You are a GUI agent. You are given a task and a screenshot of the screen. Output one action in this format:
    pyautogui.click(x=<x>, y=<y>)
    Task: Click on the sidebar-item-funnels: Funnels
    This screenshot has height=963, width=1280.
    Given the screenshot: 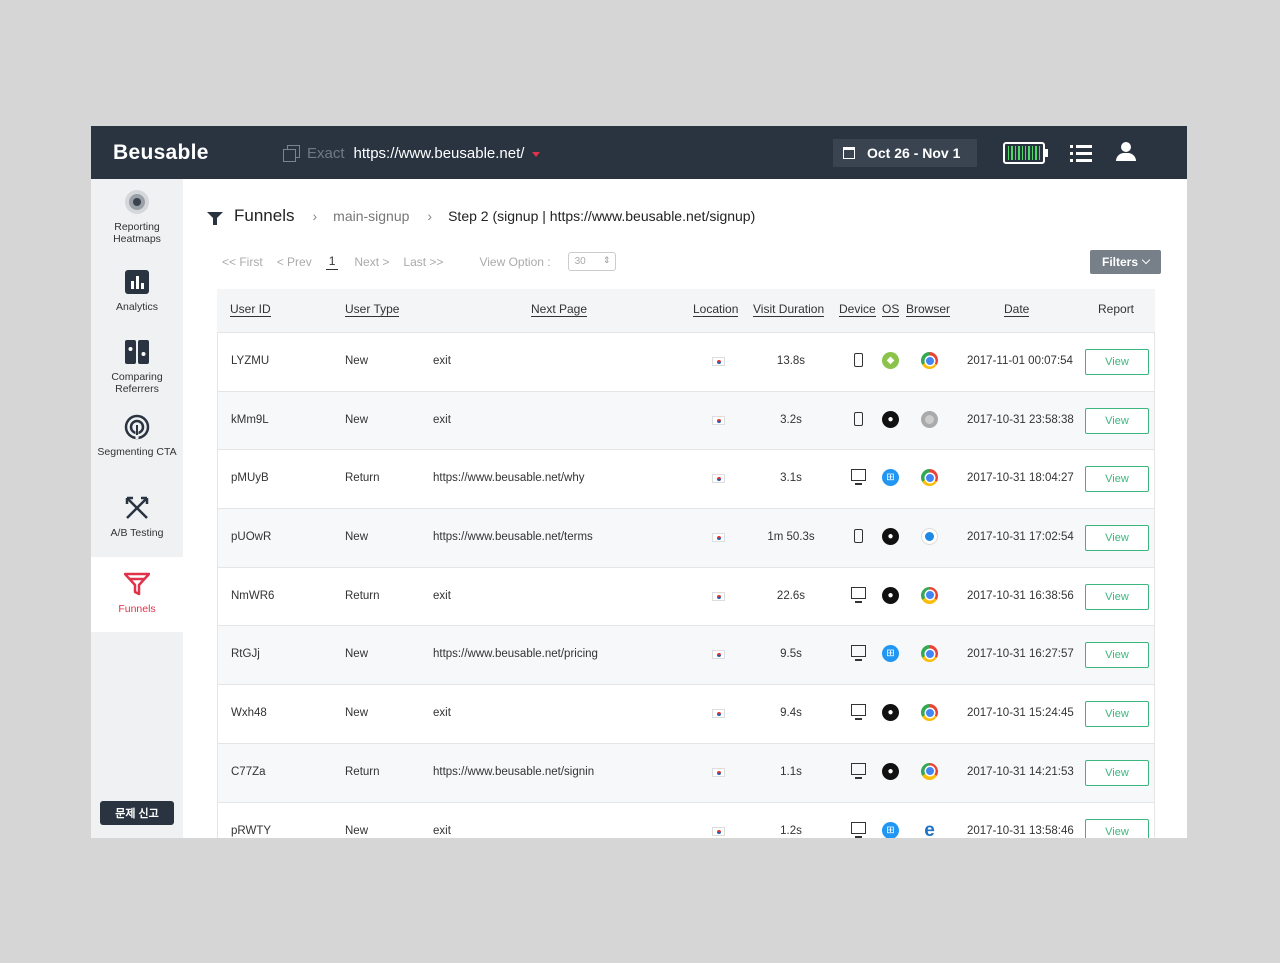 What is the action you would take?
    pyautogui.click(x=137, y=594)
    